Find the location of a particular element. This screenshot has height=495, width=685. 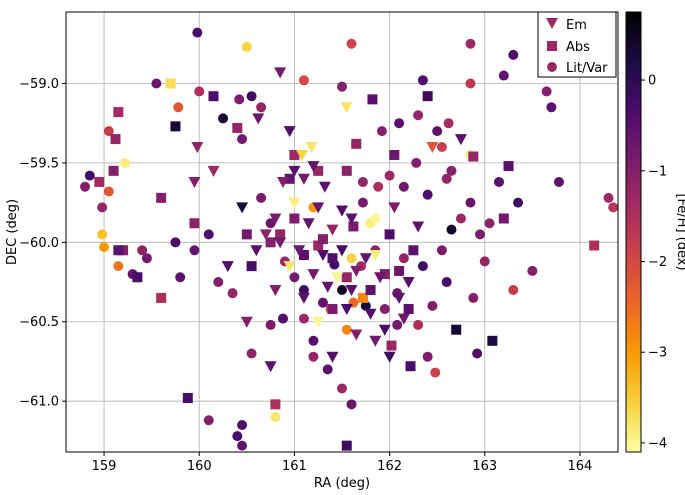

legend-abs-marker is located at coordinates (552, 46).